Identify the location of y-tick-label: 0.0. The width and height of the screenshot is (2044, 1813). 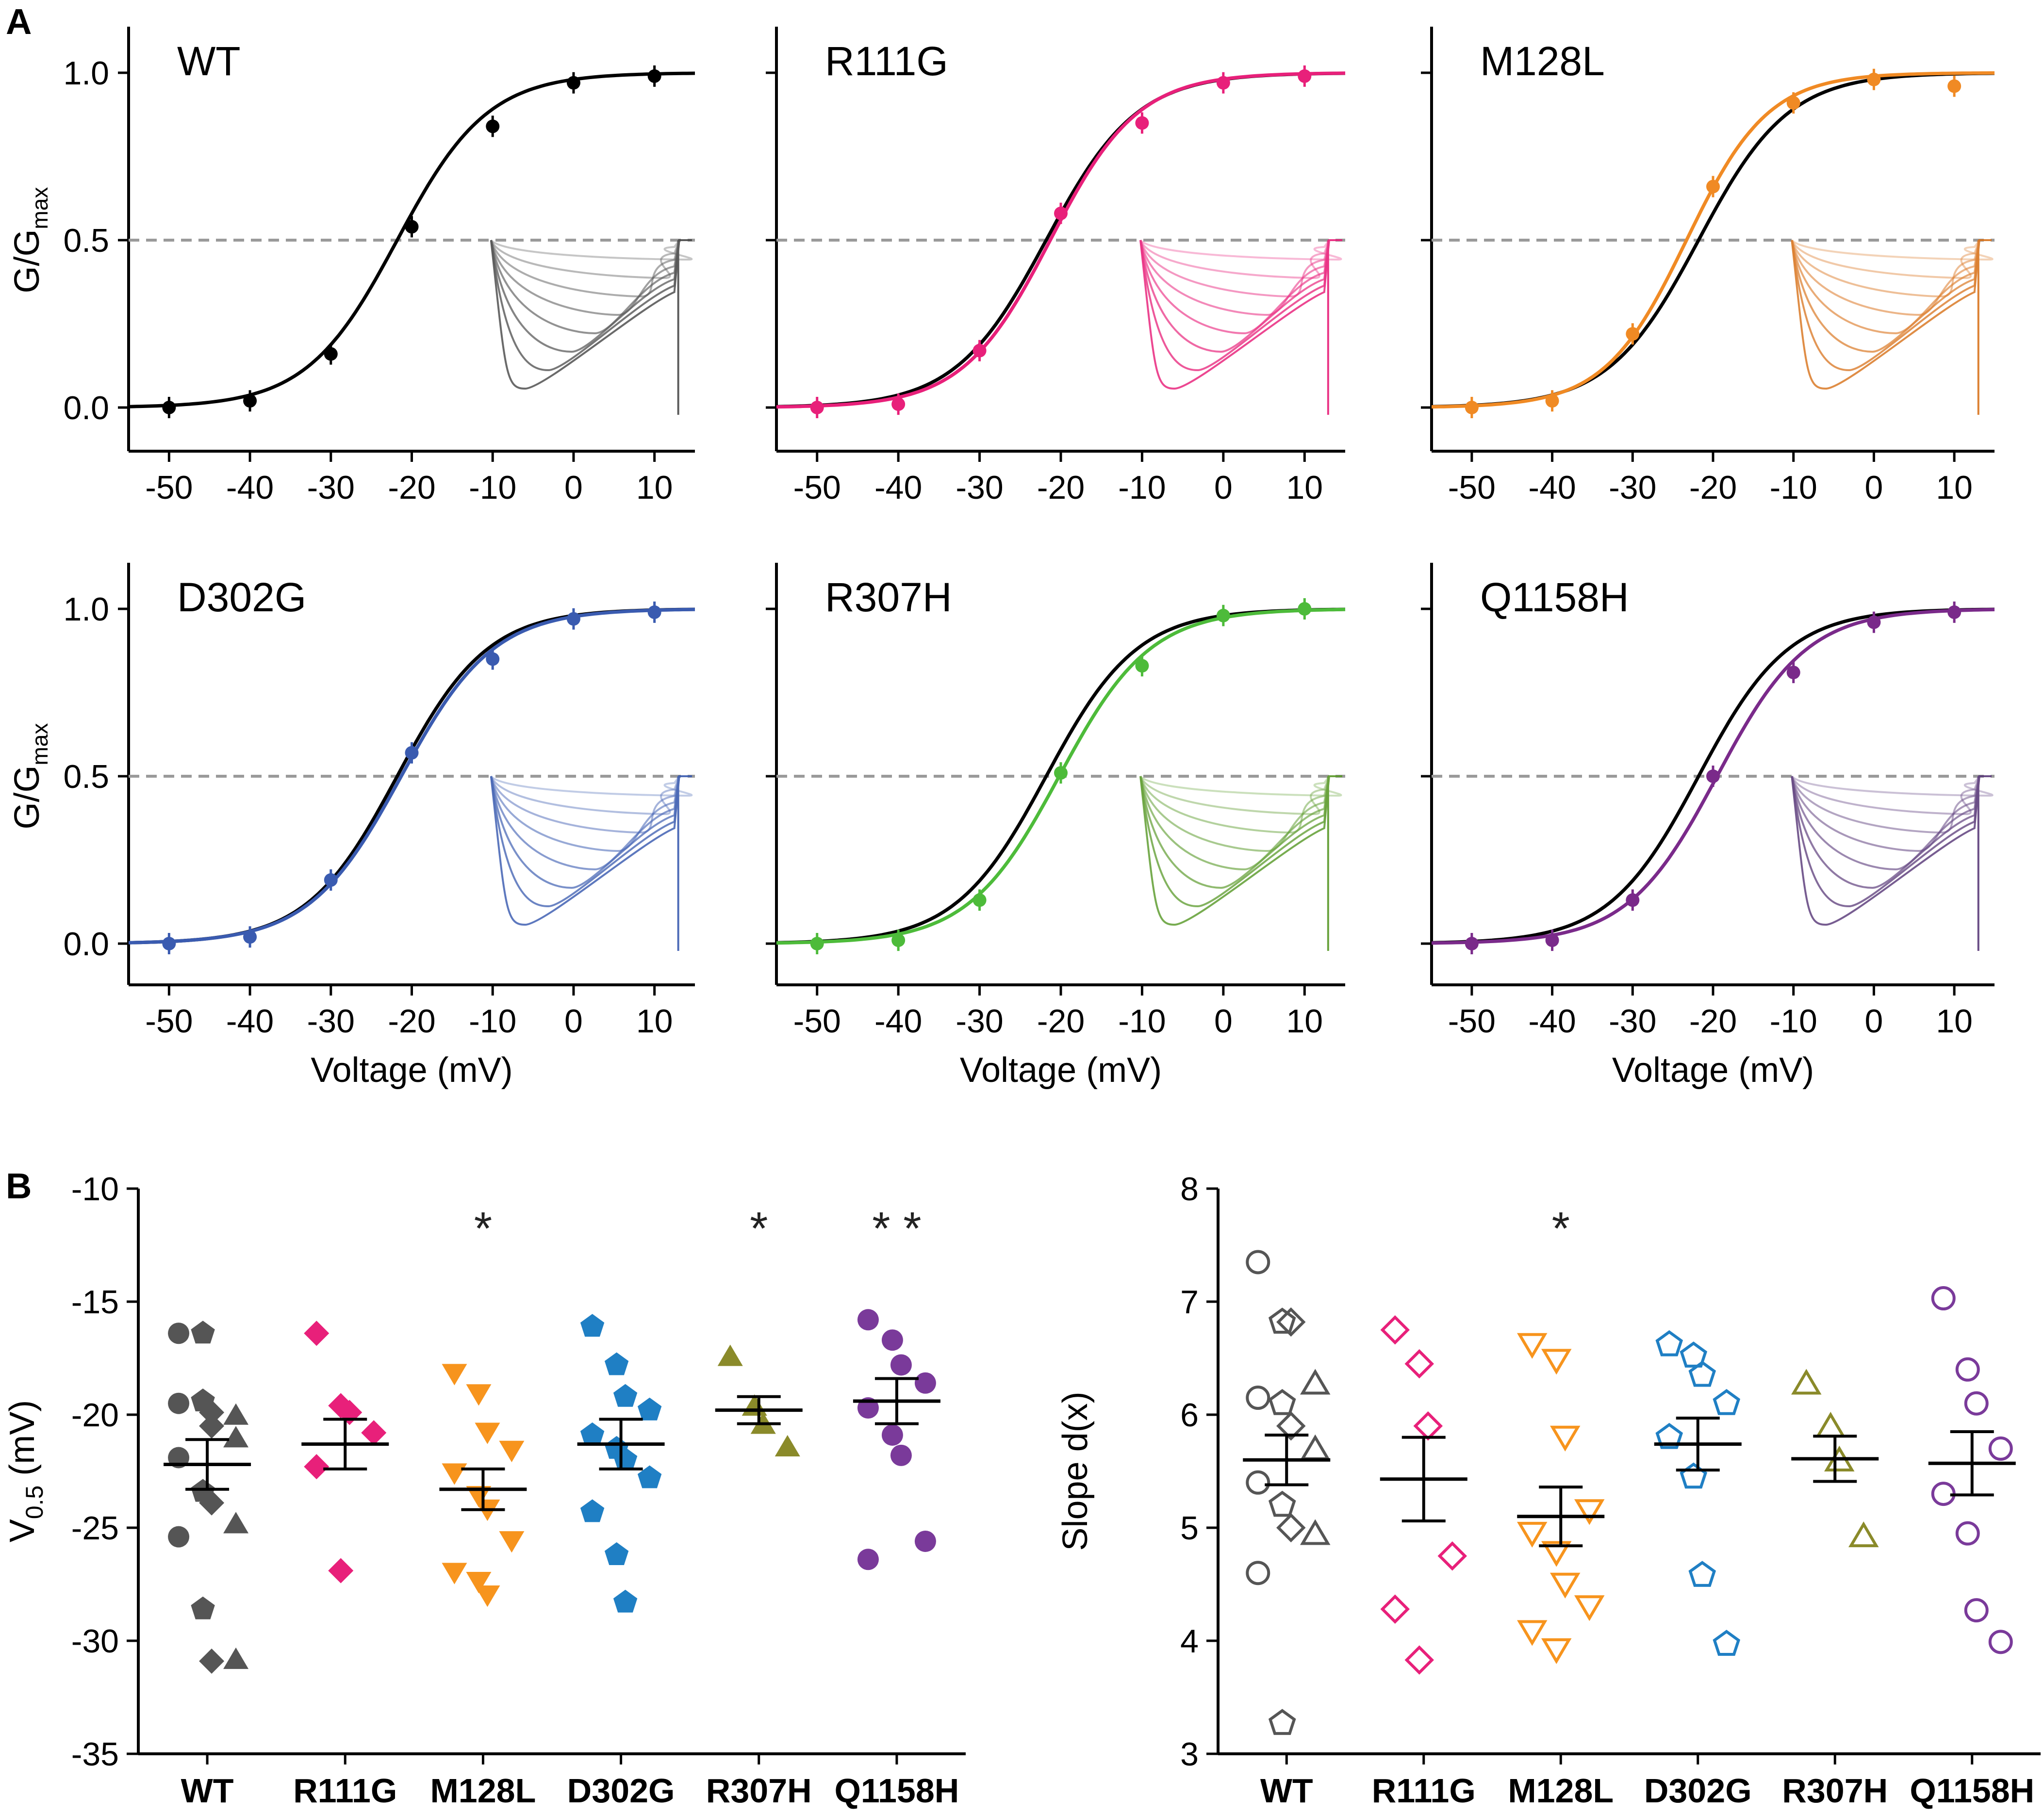
(86, 944).